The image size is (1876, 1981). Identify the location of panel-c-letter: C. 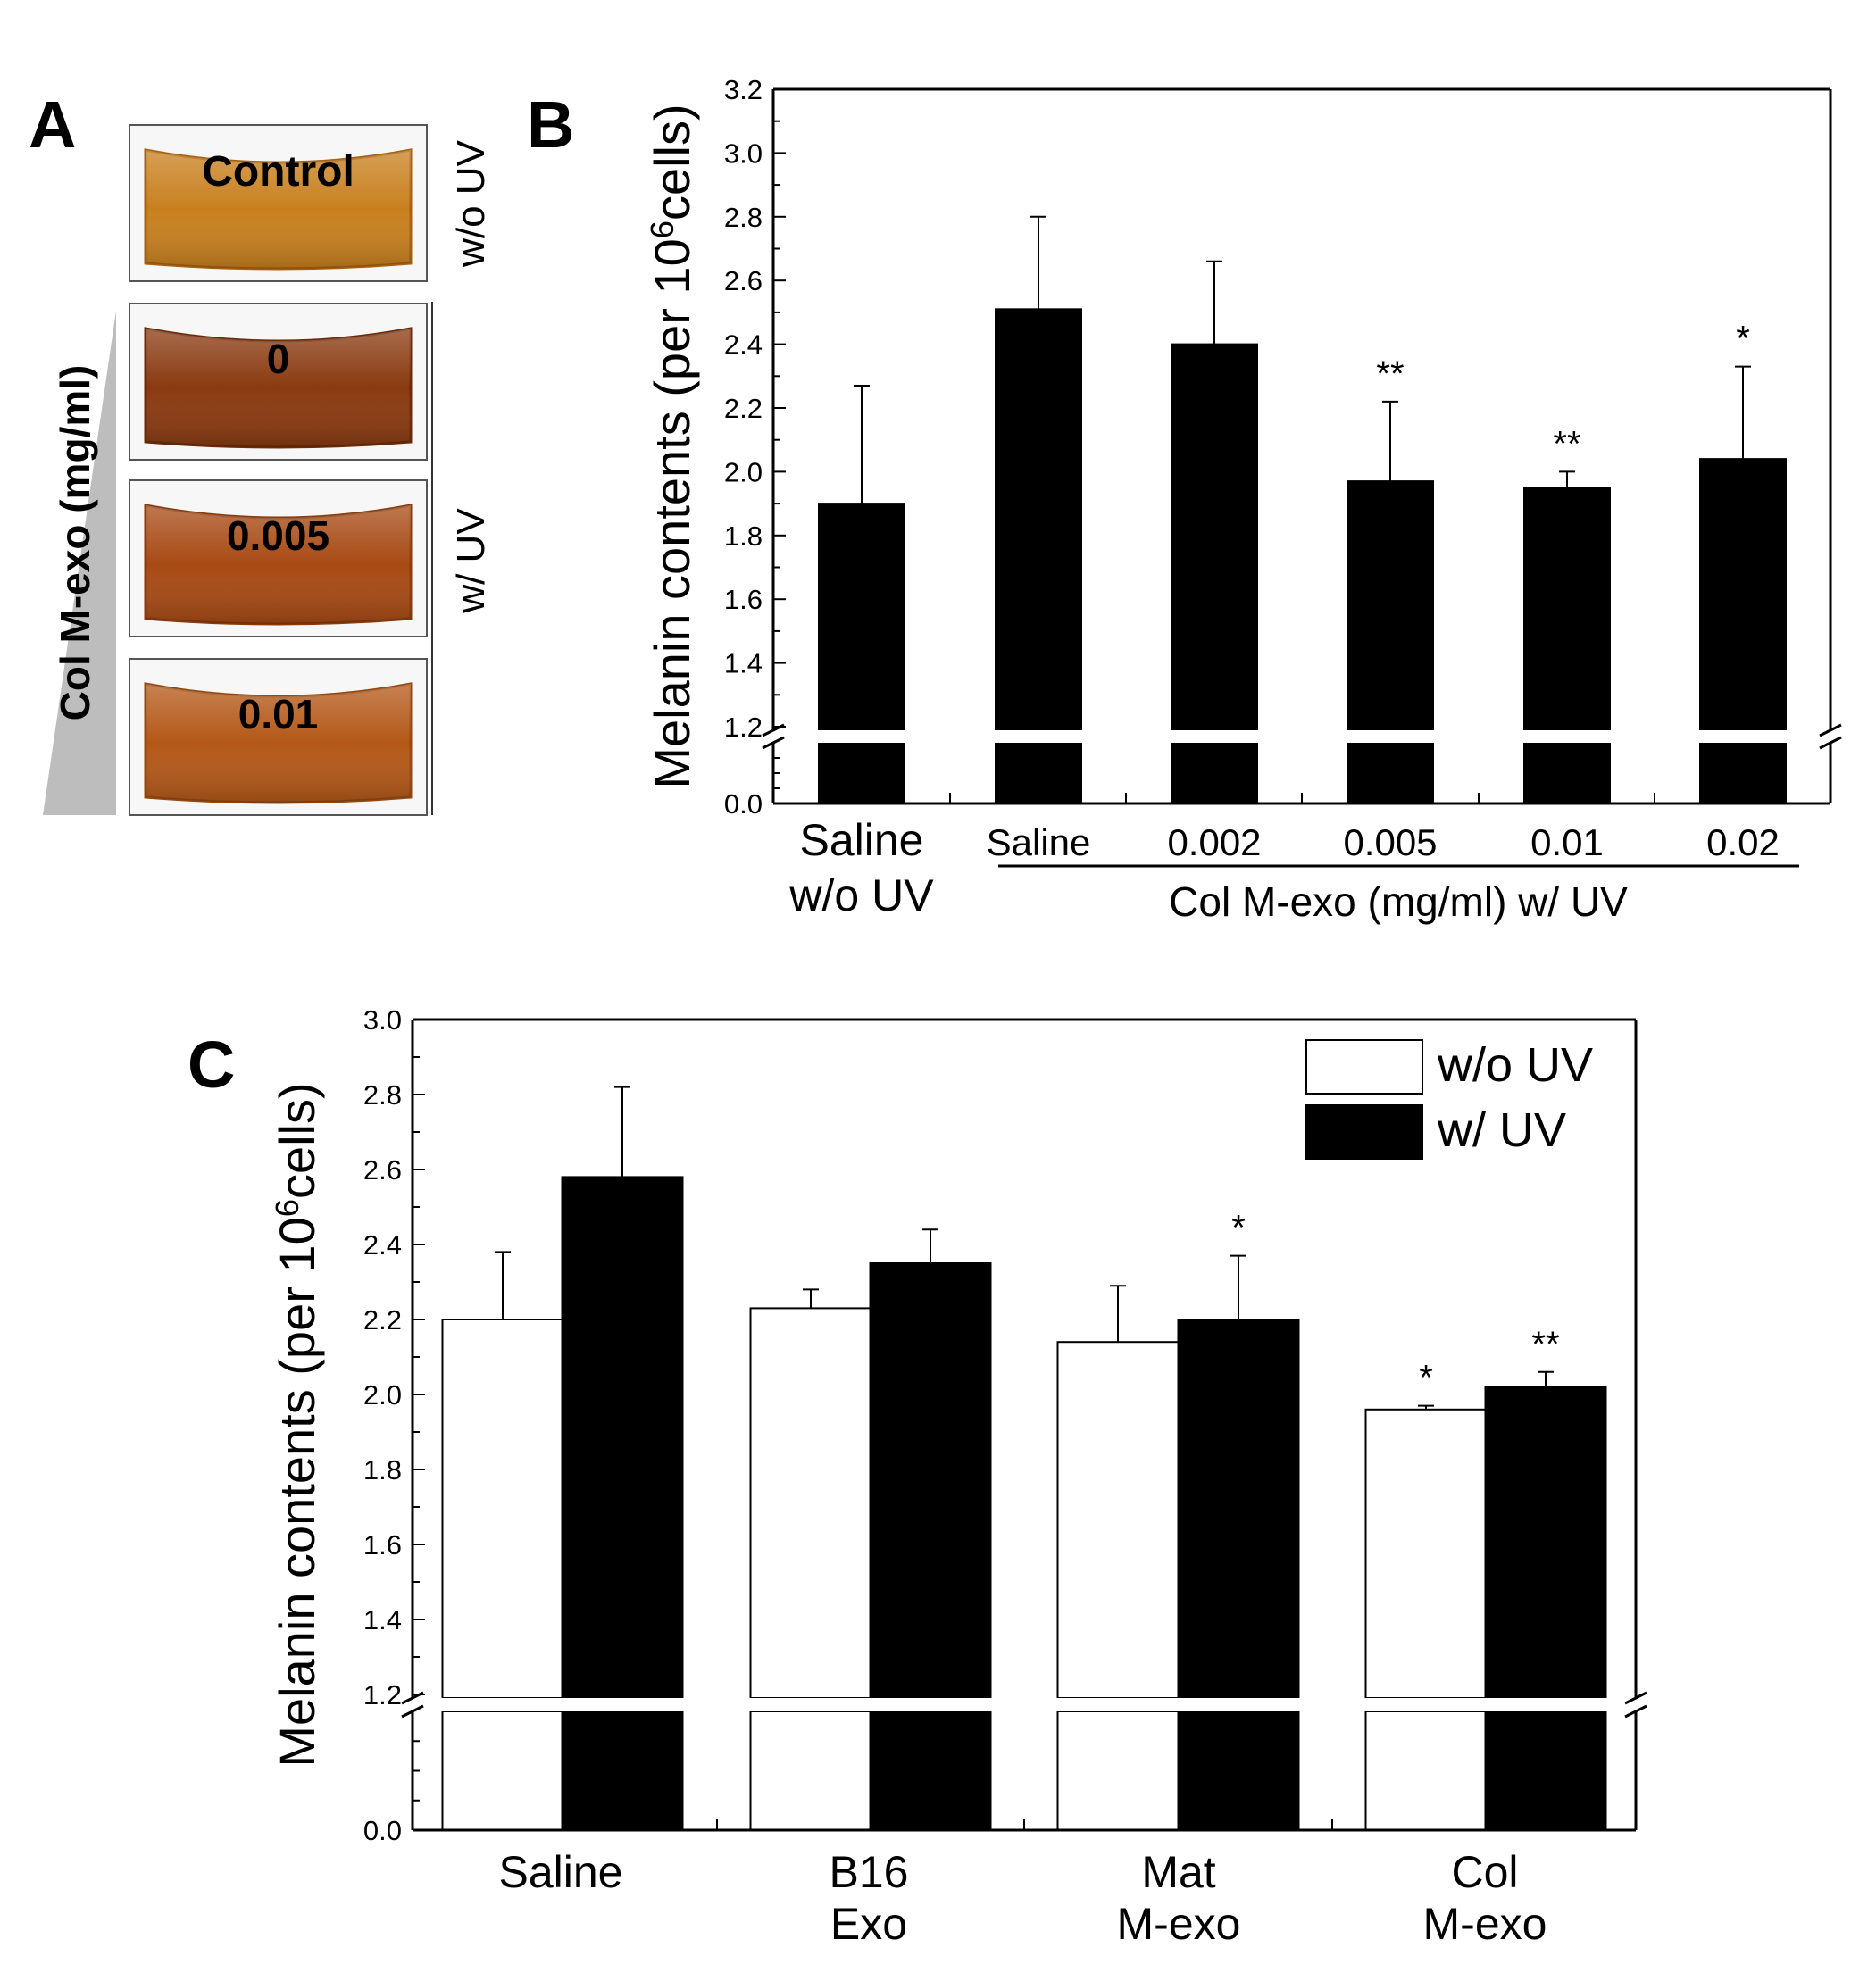
(211, 1065).